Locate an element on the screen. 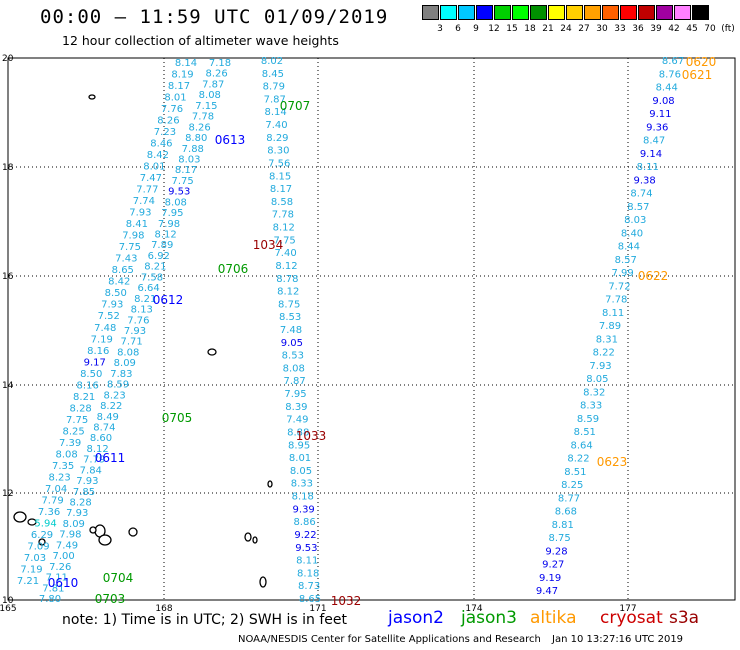  pass-label: 0623 is located at coordinates (612, 462).